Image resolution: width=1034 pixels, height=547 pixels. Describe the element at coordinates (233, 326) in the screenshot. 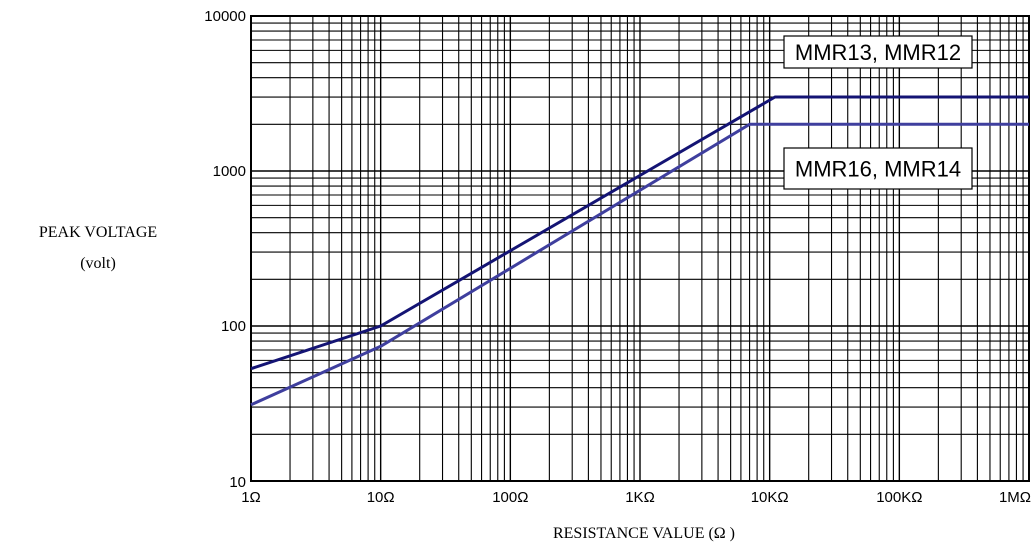

I see `y-tick-label: 100` at that location.